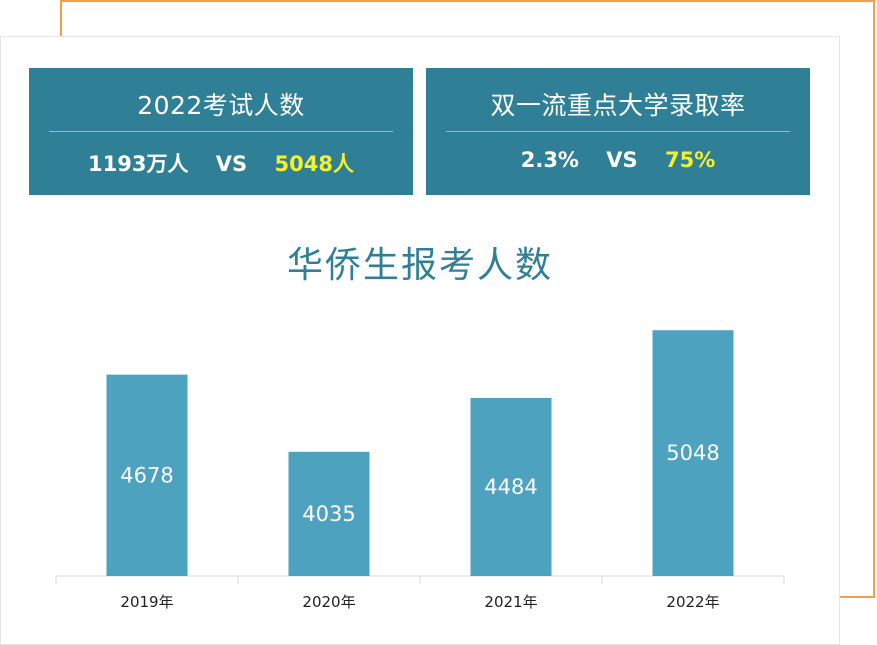  Describe the element at coordinates (419, 265) in the screenshot. I see `chart-title: 华侨生报考人数` at that location.